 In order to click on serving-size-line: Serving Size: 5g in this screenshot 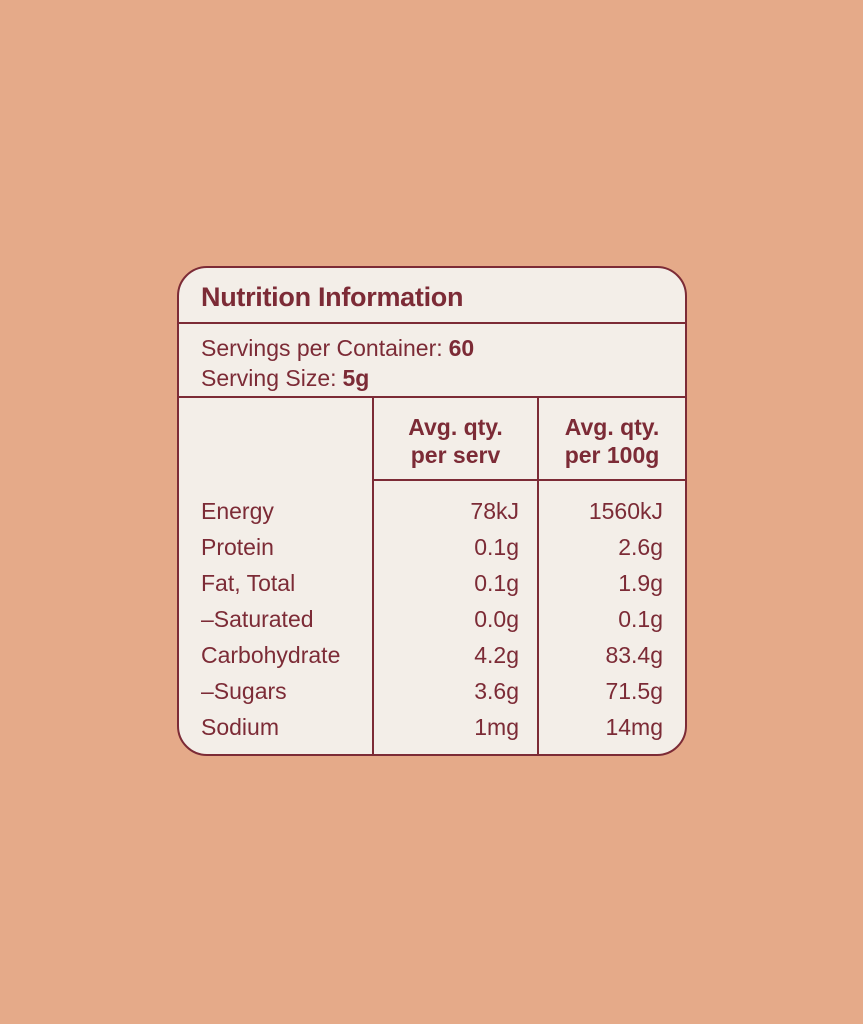, I will do `click(432, 378)`.